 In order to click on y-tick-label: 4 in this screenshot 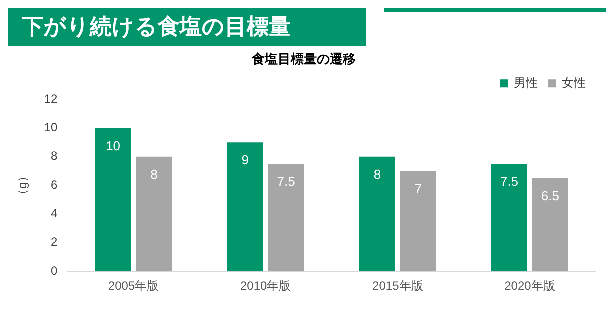, I will do `click(54, 213)`.